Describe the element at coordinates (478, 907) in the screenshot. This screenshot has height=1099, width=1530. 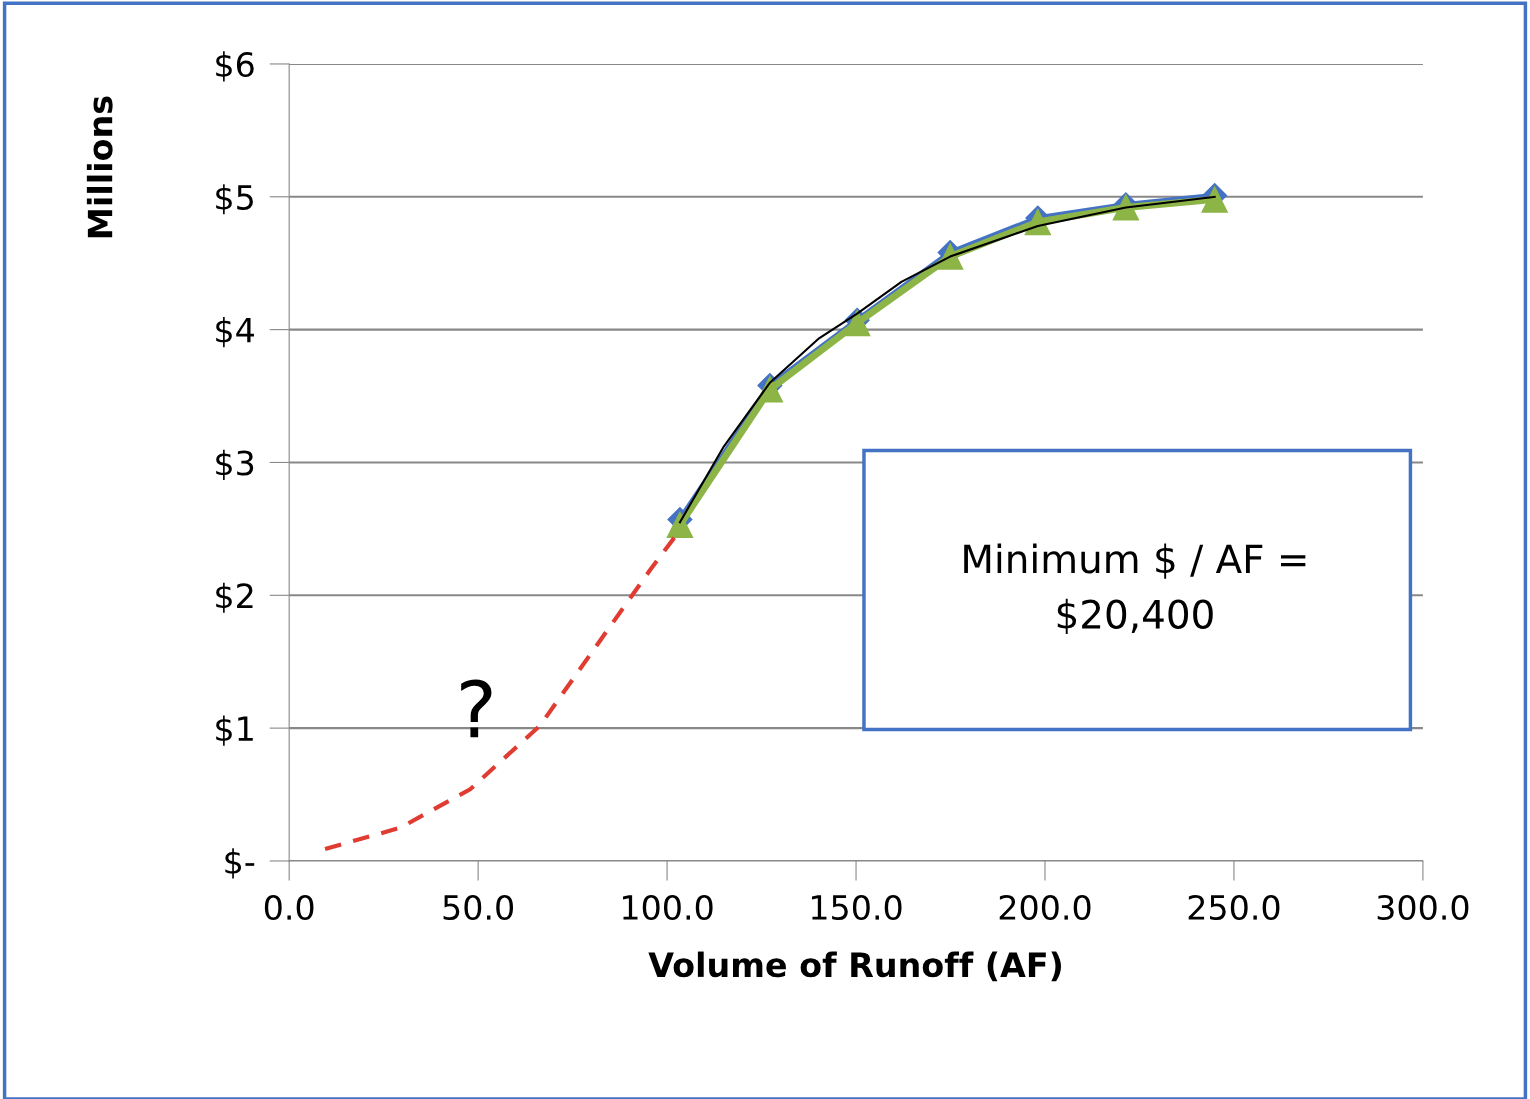
I see `x-tick-label: 50.0` at that location.